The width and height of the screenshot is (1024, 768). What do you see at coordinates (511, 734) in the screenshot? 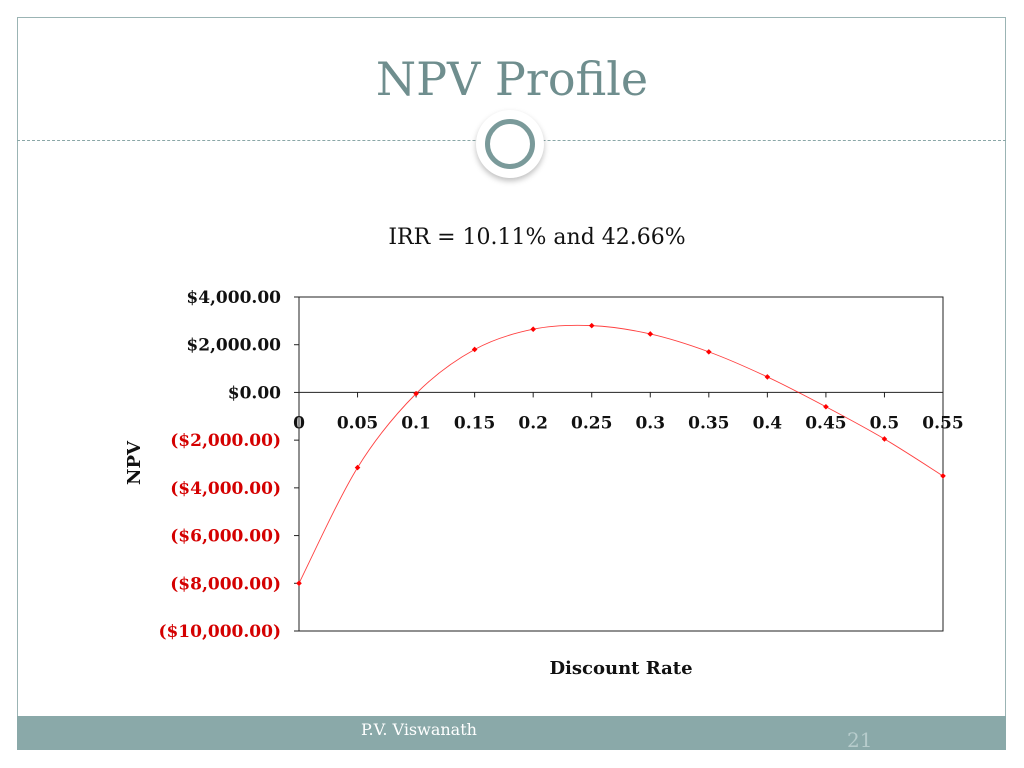
I see `footer-bar: P.V. Viswanath 21` at bounding box center [511, 734].